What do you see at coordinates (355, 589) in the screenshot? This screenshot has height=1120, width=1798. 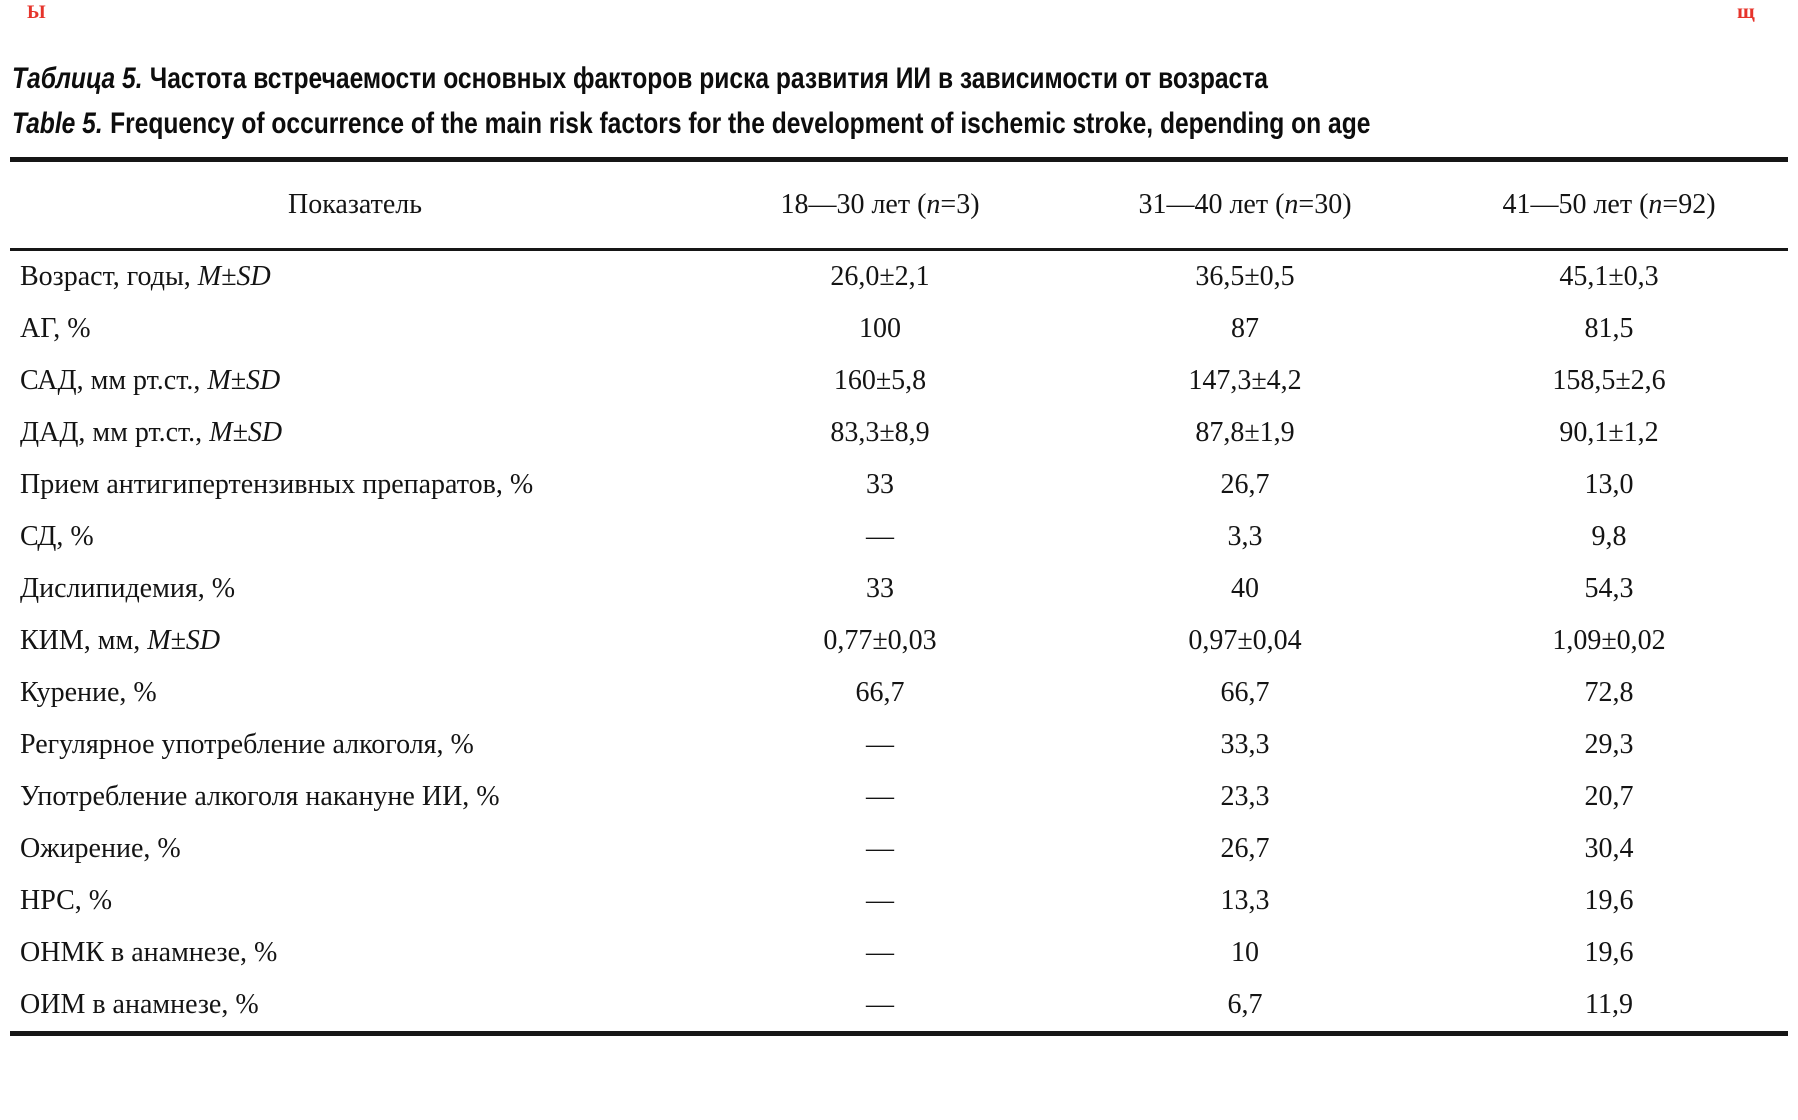 I see `row-label: Дислипидемия, %` at bounding box center [355, 589].